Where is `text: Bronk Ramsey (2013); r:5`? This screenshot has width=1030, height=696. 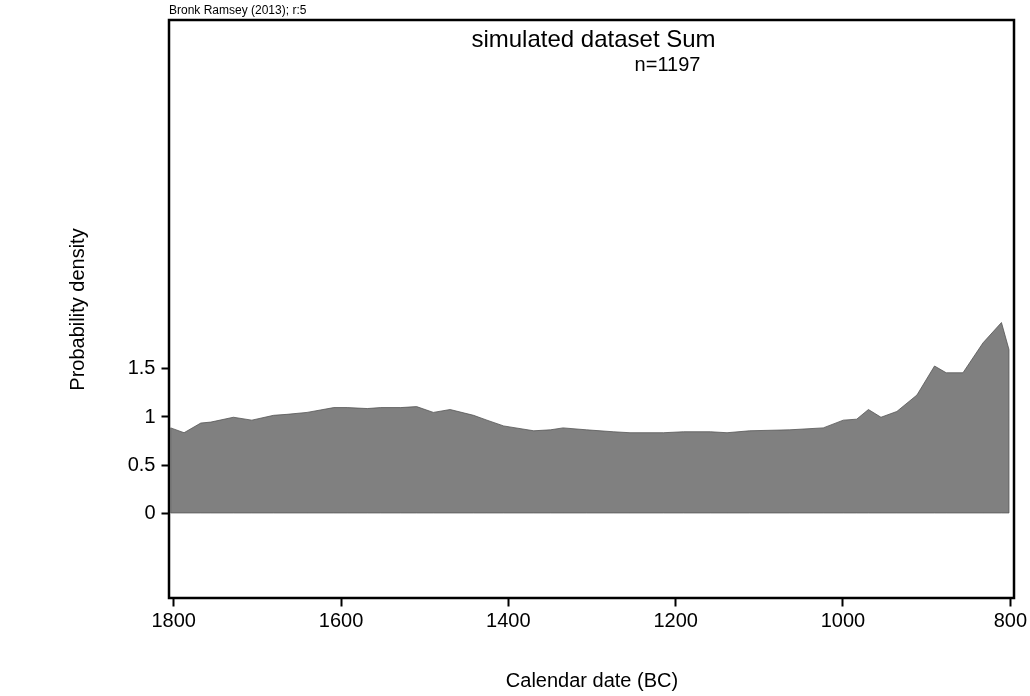 text: Bronk Ramsey (2013); r:5 is located at coordinates (238, 10).